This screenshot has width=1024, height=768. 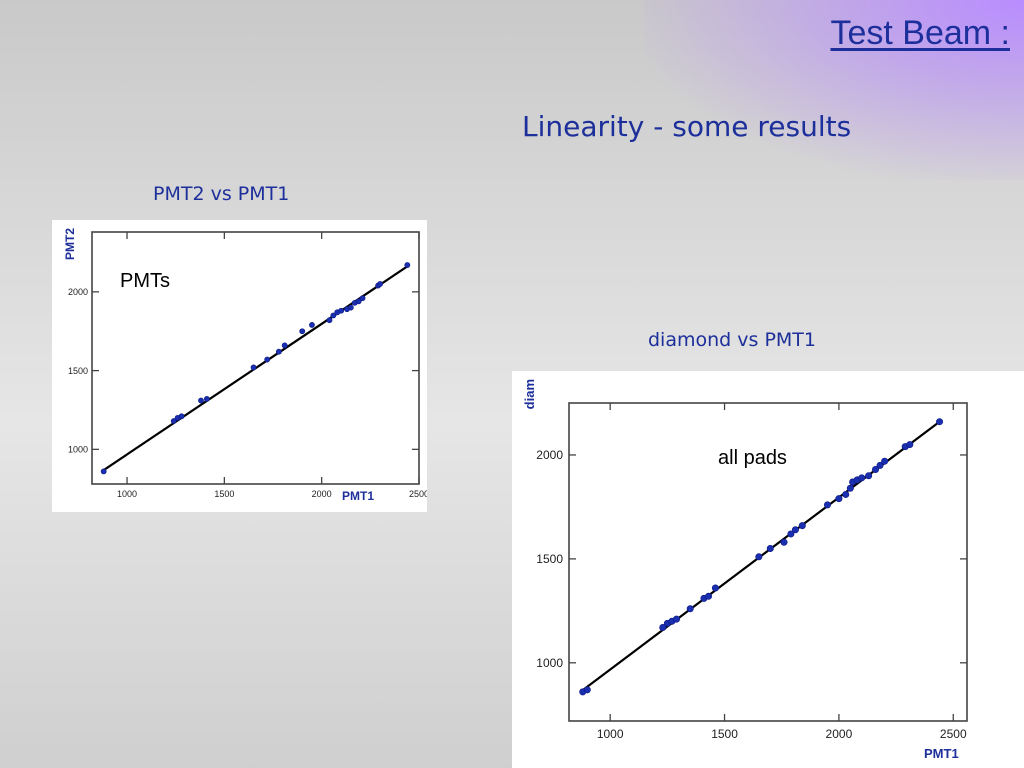 What do you see at coordinates (732, 340) in the screenshot?
I see `right-chart-caption: diamond vs PMT1` at bounding box center [732, 340].